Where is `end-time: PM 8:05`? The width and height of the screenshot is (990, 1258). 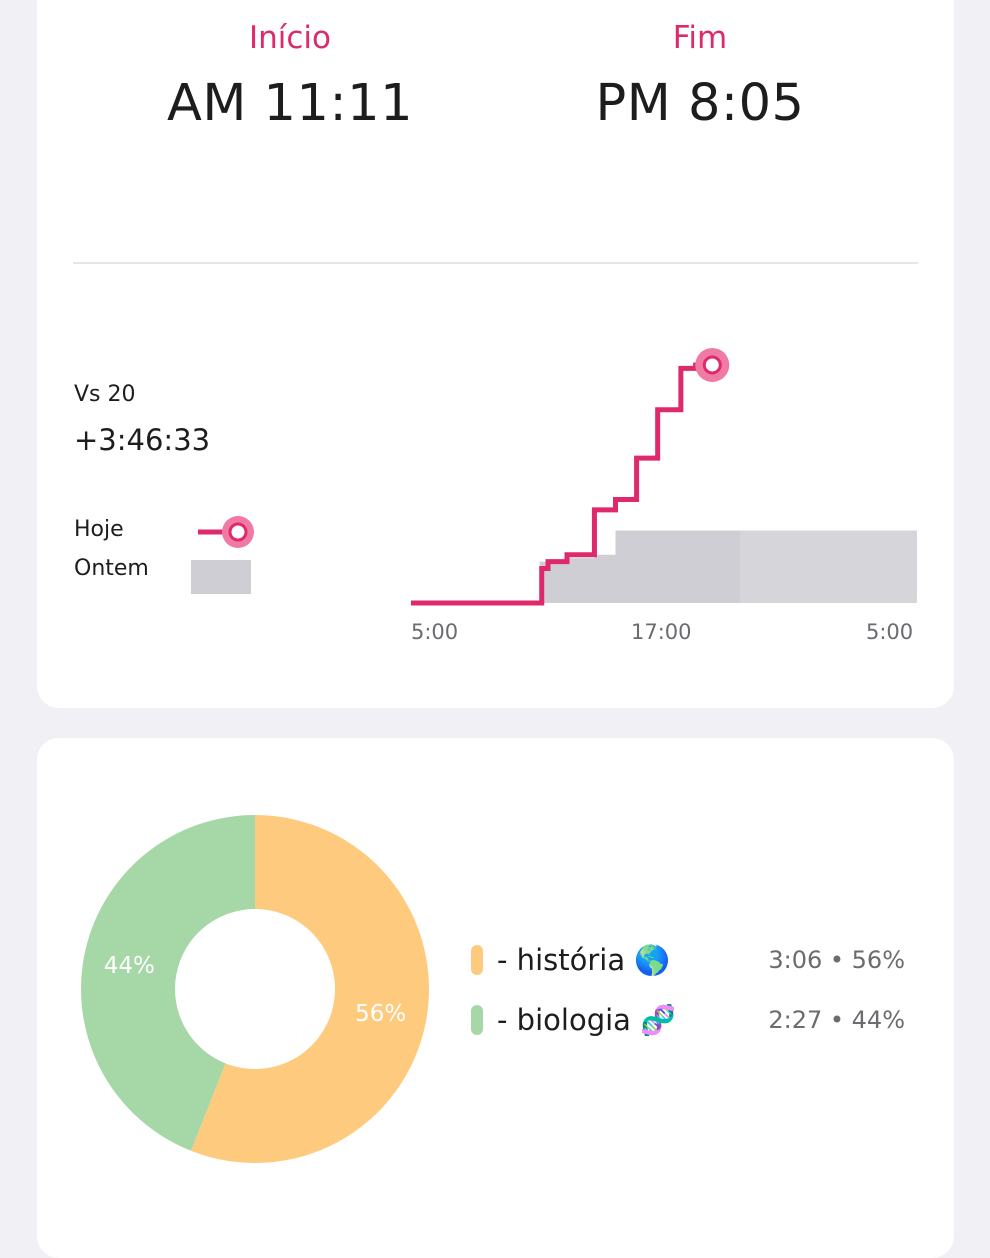 end-time: PM 8:05 is located at coordinates (700, 103).